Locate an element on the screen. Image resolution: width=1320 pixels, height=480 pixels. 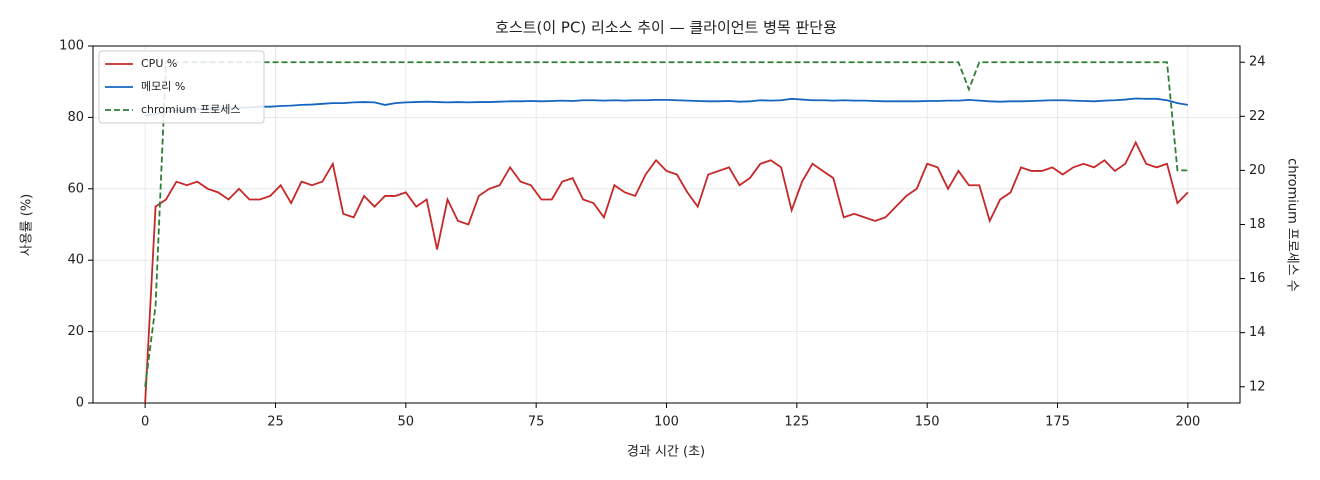
x-tick-label: 75 is located at coordinates (536, 422).